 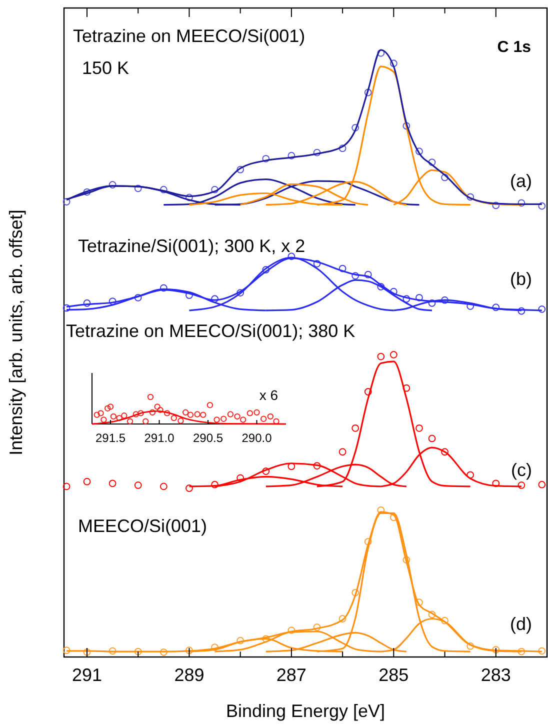 What do you see at coordinates (143, 526) in the screenshot?
I see `annotation: MEECO/Si(001)` at bounding box center [143, 526].